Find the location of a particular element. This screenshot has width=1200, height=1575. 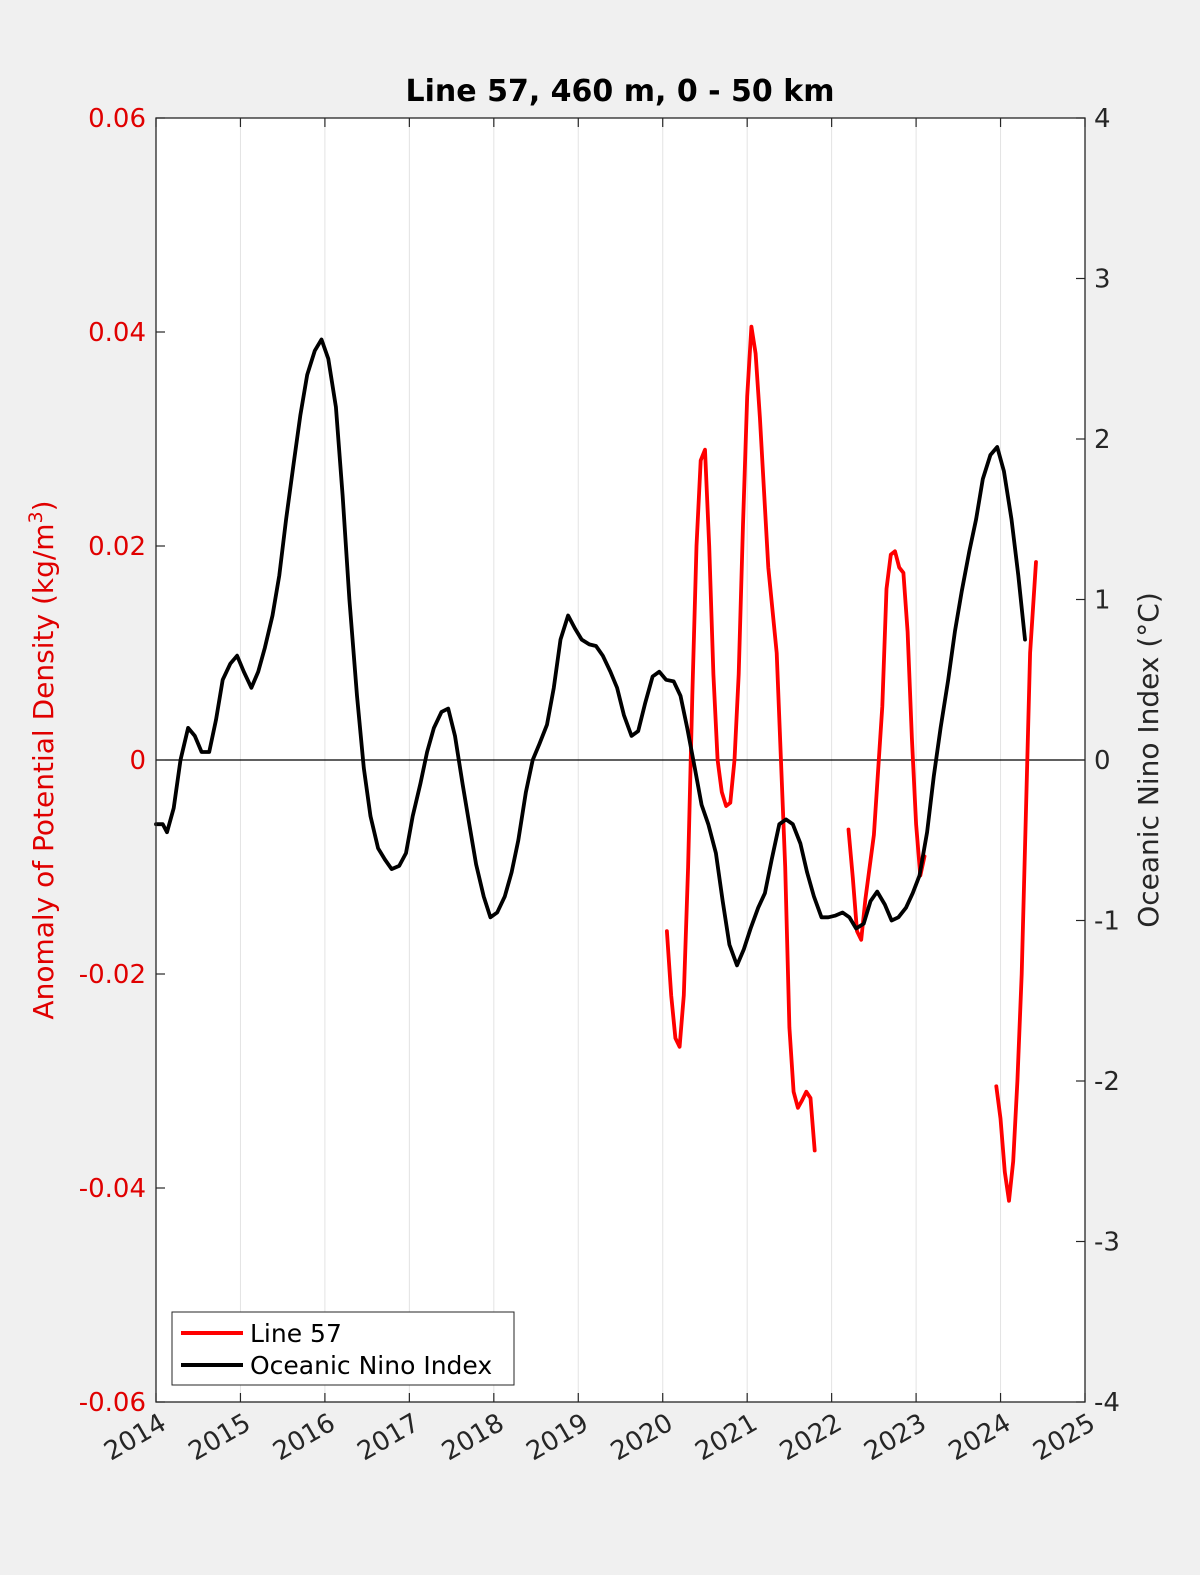

y-right-tick-label: -4 is located at coordinates (1107, 1403).